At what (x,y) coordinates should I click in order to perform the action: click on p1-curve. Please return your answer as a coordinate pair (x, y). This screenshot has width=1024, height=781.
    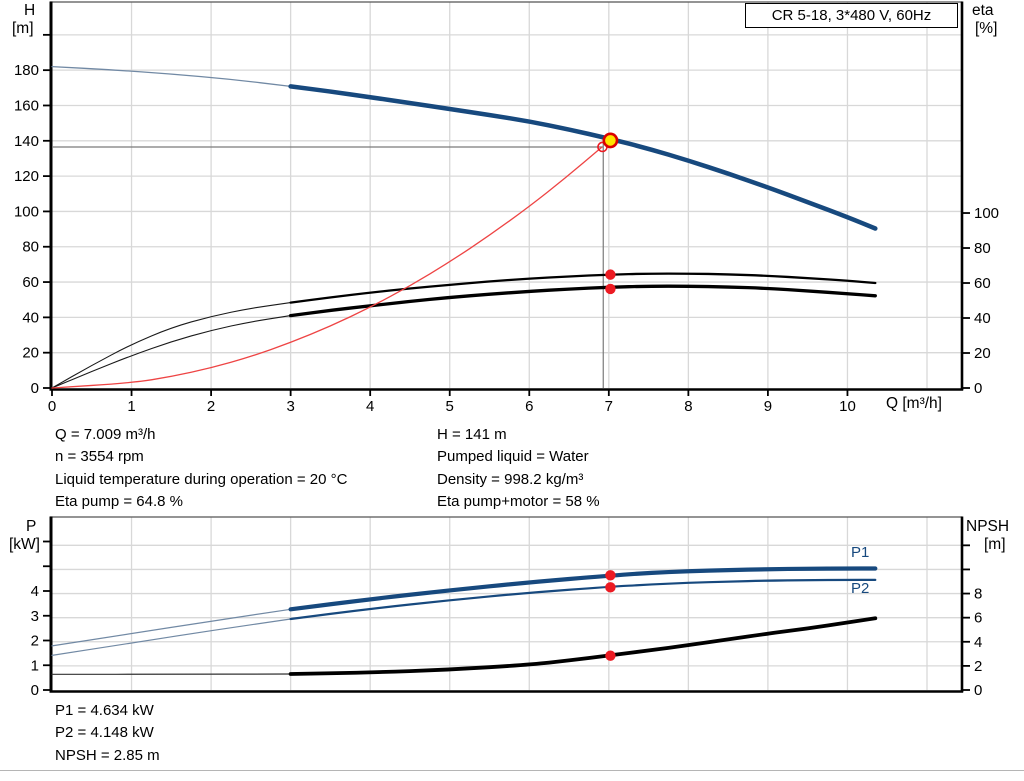
    Looking at the image, I should click on (583, 589).